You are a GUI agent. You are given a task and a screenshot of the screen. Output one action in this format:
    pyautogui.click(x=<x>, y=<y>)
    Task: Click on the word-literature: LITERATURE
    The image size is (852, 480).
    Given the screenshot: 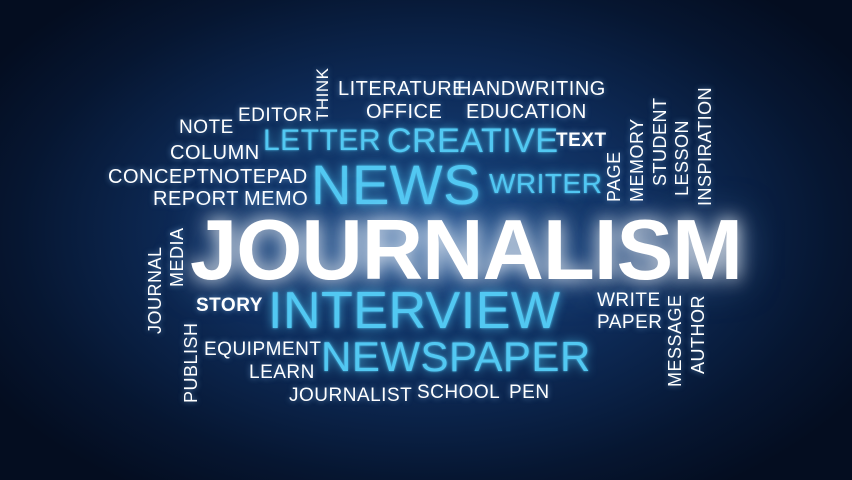 What is the action you would take?
    pyautogui.click(x=402, y=89)
    